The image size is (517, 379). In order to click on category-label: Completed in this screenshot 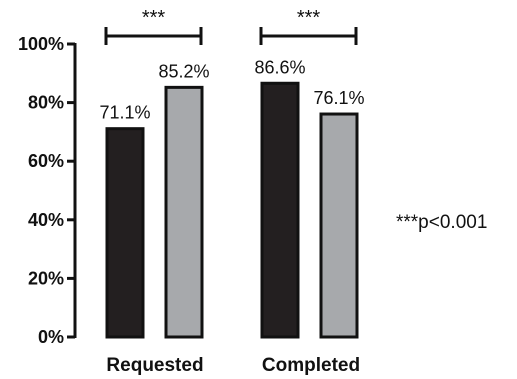, I will do `click(311, 365)`.